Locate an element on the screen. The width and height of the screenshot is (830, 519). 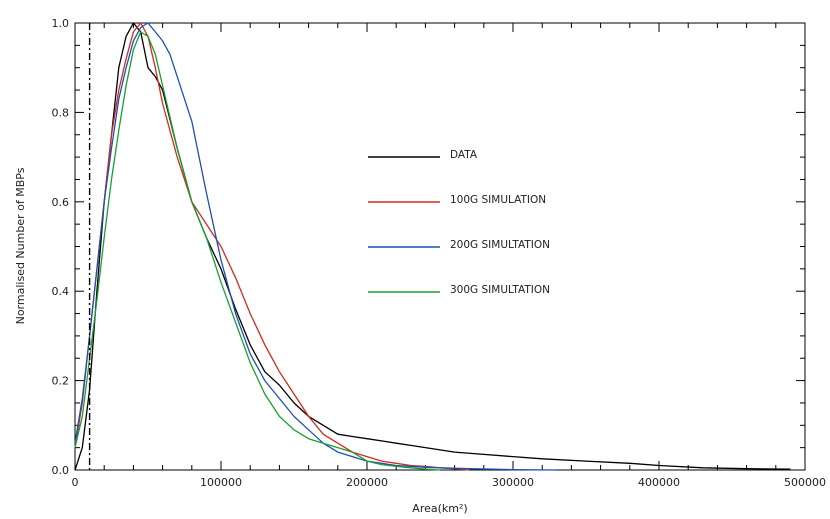
y-tick-label: 0.2 is located at coordinates (61, 381).